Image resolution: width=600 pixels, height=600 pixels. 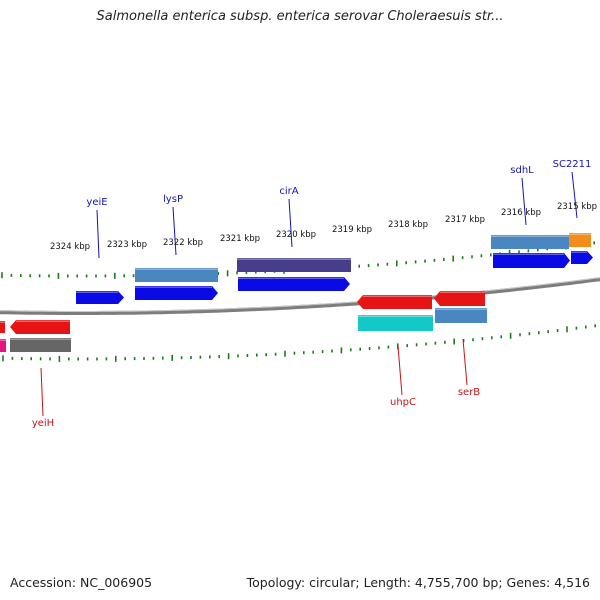 I want to click on gene-label-SC2211: SC2211, so click(x=572, y=164).